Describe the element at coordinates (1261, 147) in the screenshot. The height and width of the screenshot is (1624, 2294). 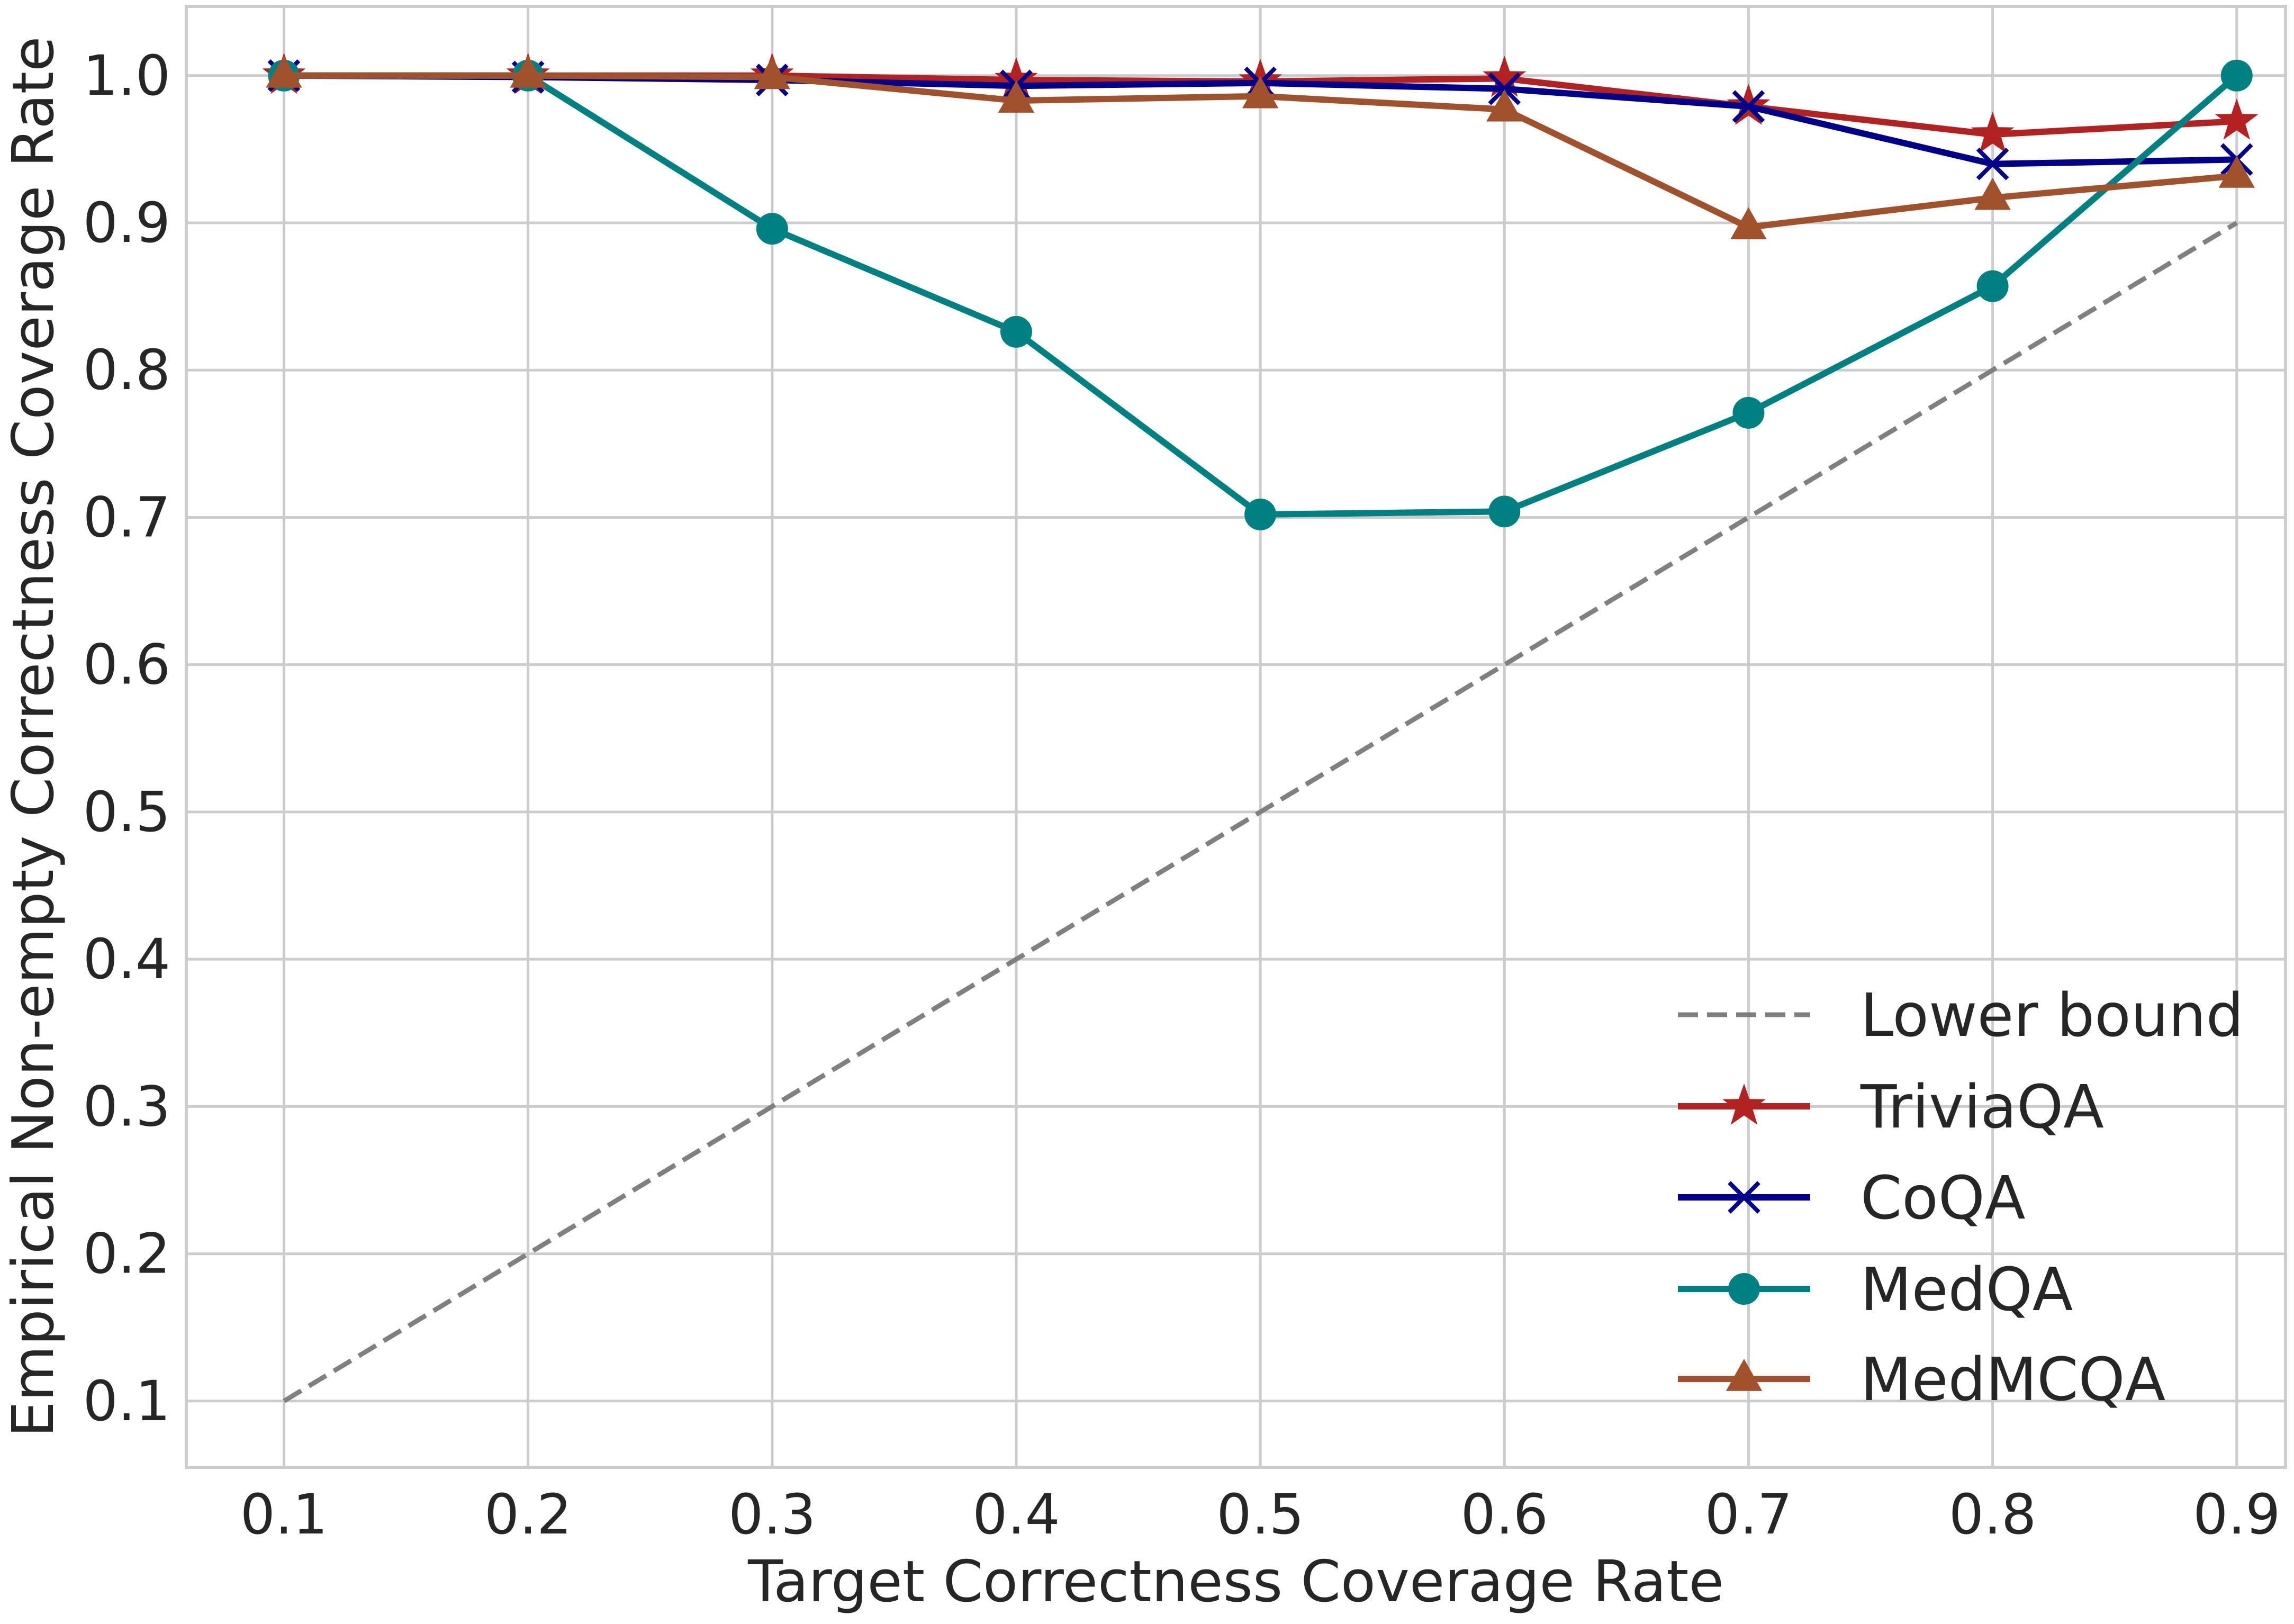
I see `series-medmcqa` at that location.